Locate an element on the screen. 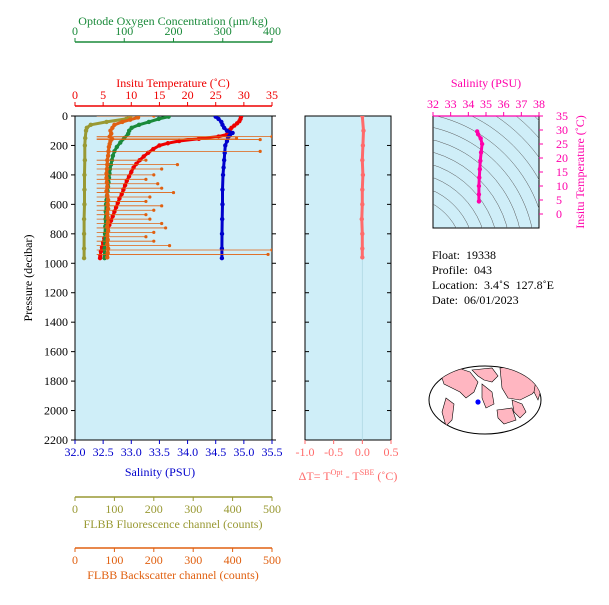 The image size is (609, 605). bb-tick-label: 0 is located at coordinates (75, 560).